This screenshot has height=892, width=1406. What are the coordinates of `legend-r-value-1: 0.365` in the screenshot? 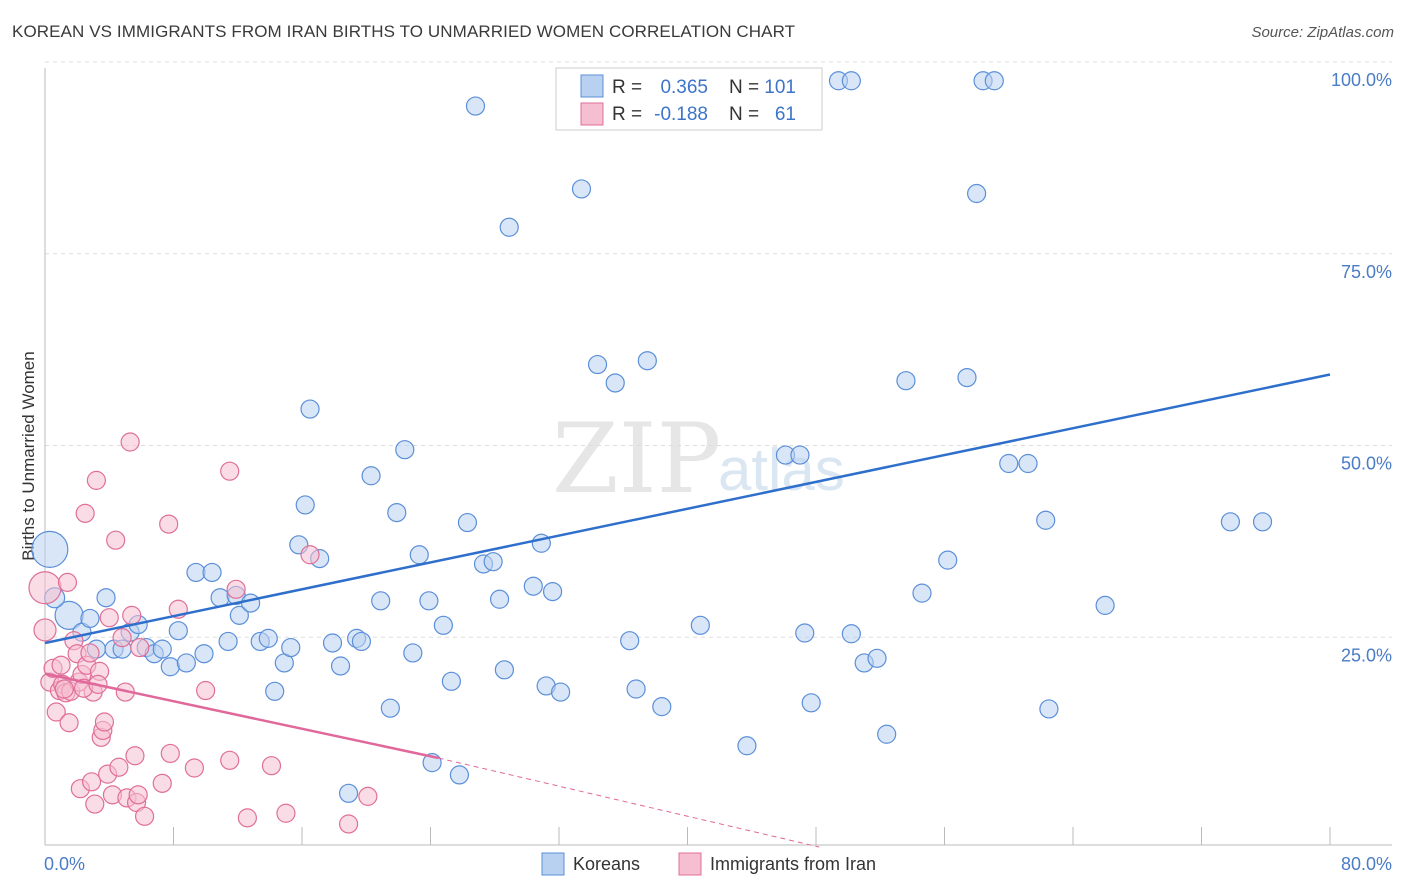 It's located at (684, 87).